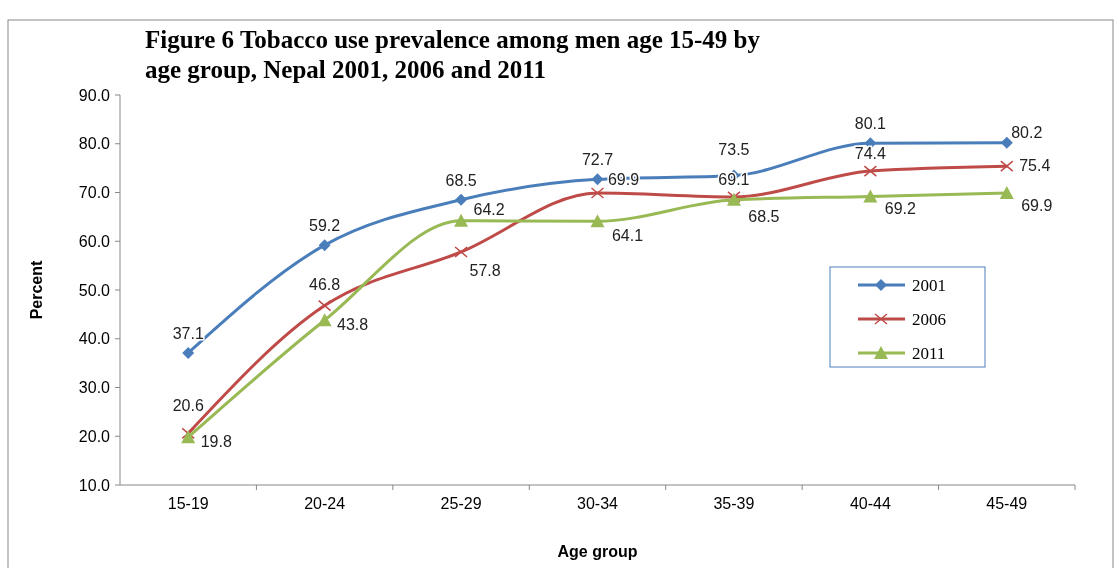  Describe the element at coordinates (188, 406) in the screenshot. I see `data-label: 20.6` at that location.